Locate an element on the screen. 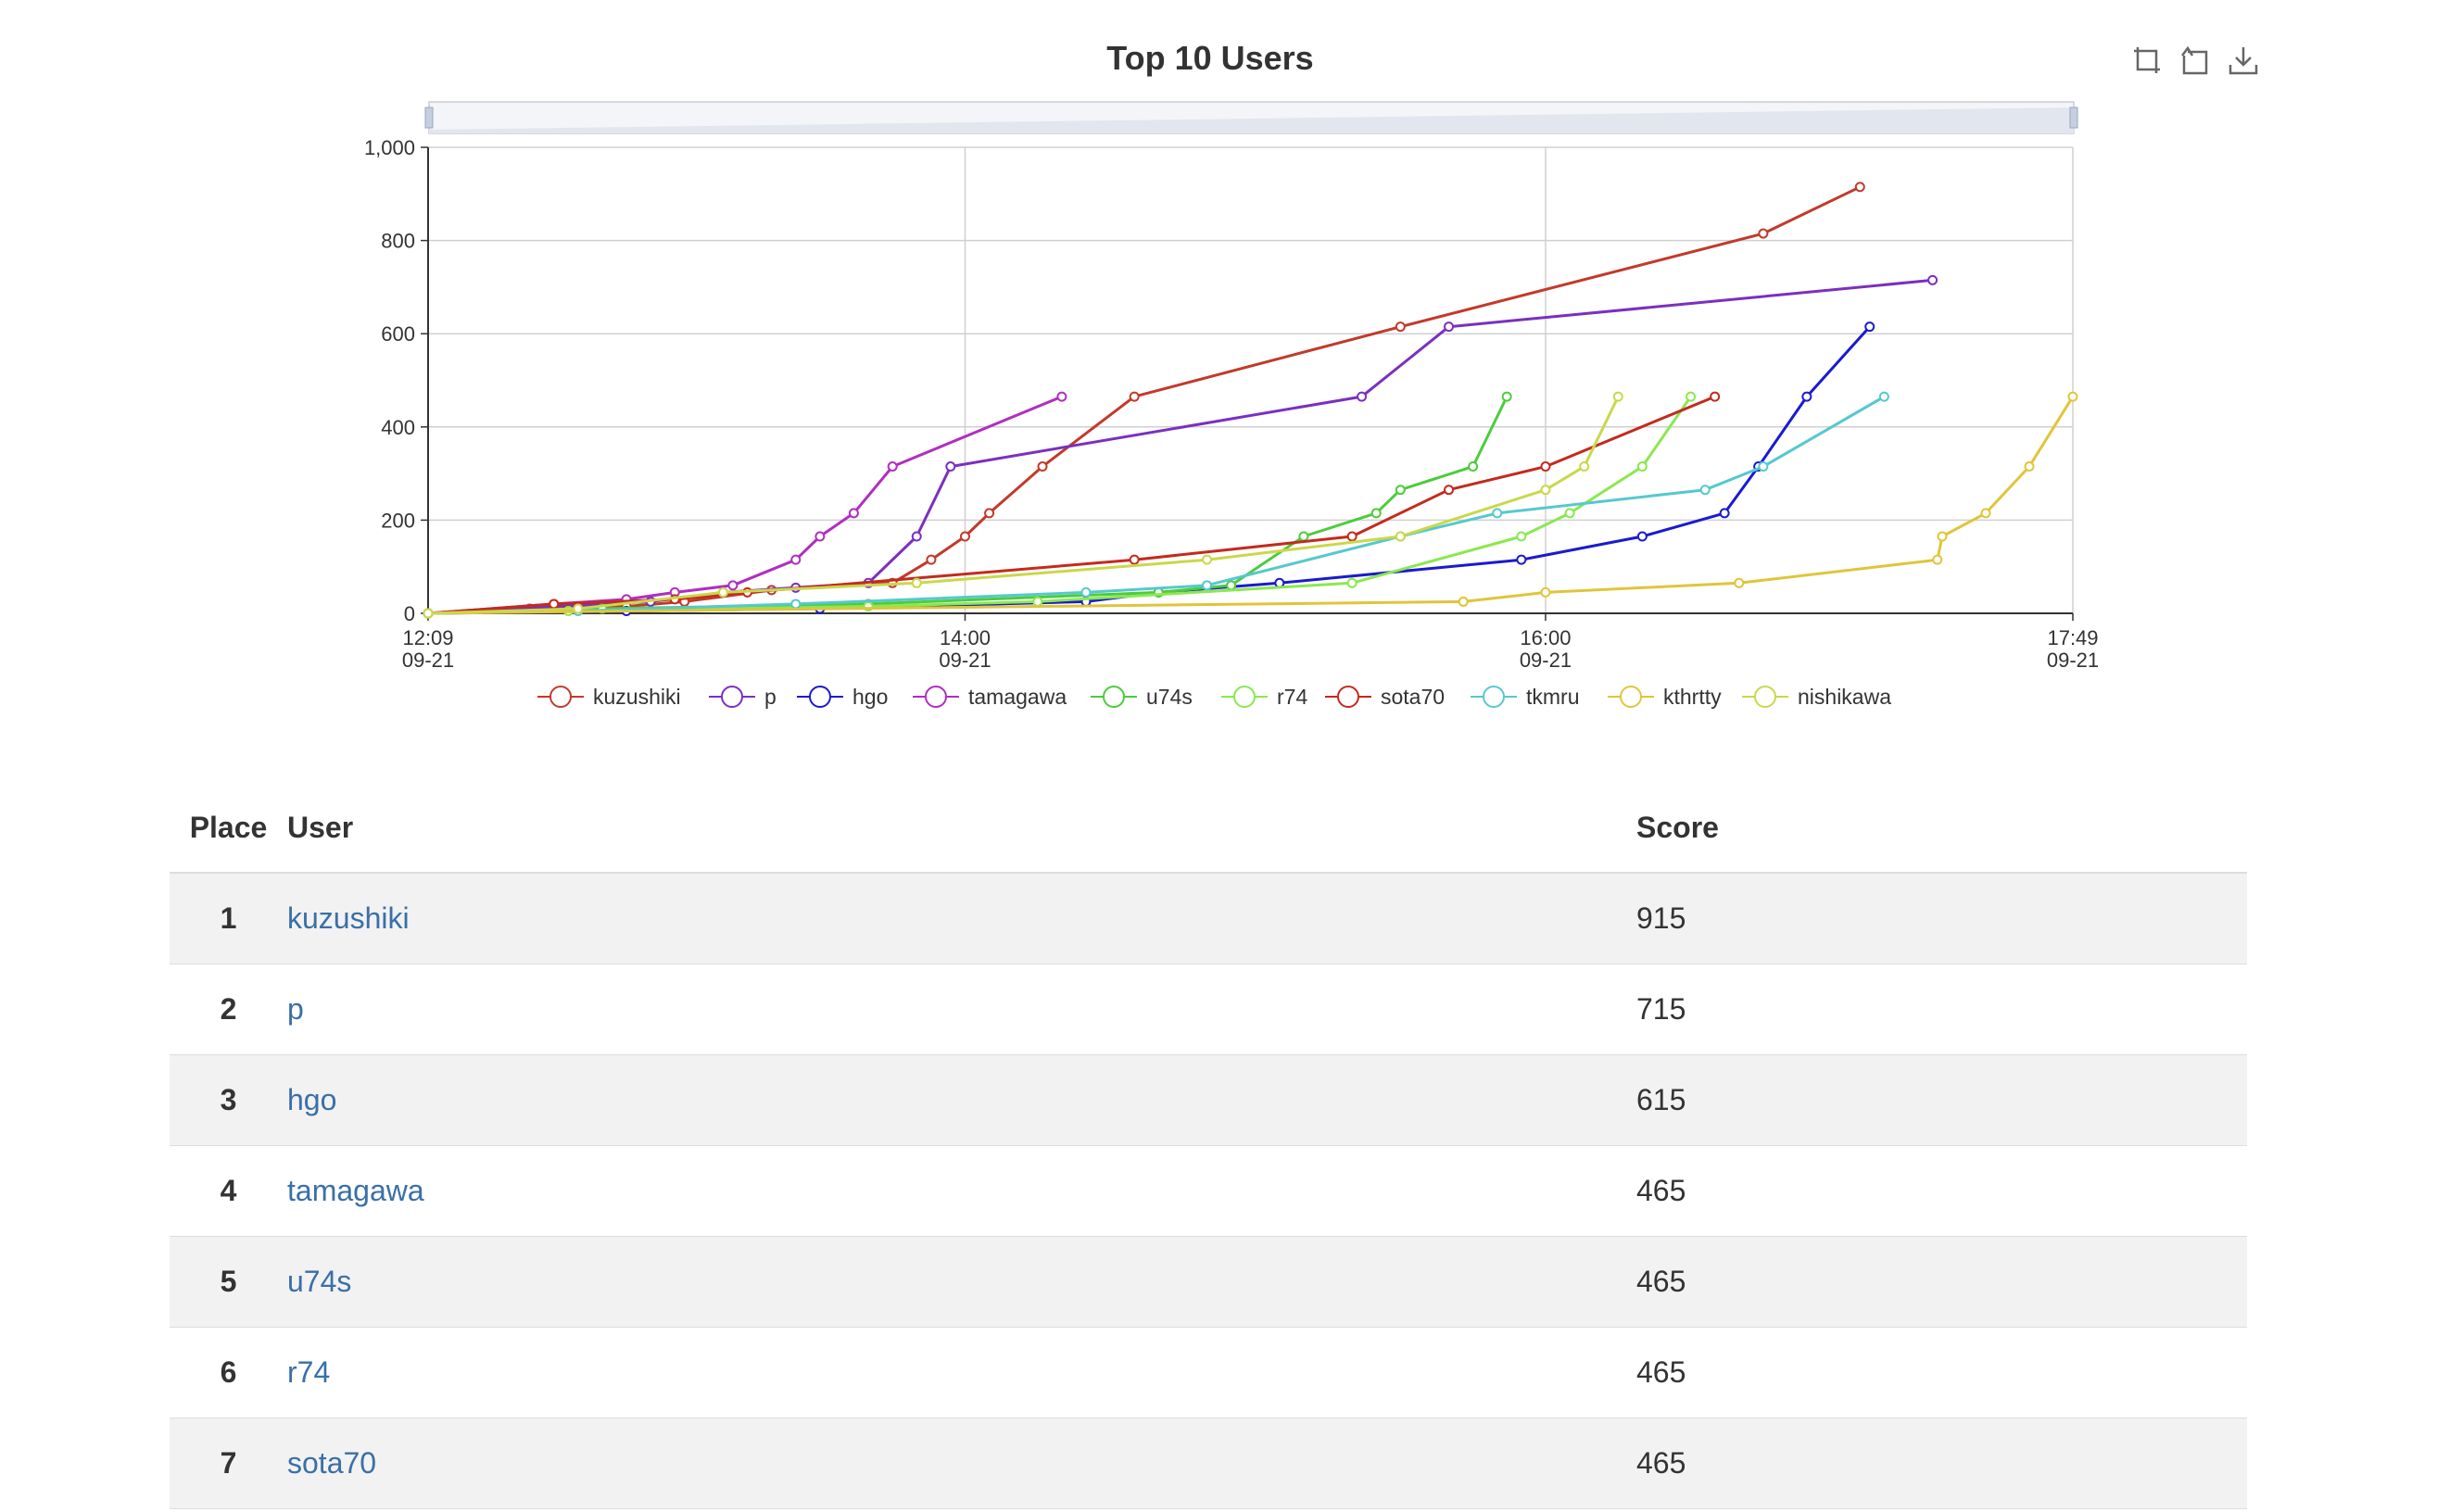 The width and height of the screenshot is (2437, 1512). table-header-row: Place User Score is located at coordinates (1208, 828).